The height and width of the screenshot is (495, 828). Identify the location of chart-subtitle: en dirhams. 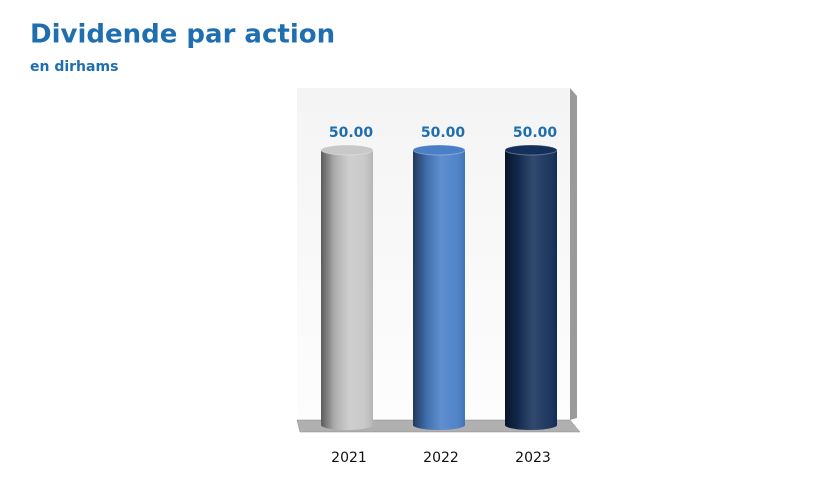
(74, 67).